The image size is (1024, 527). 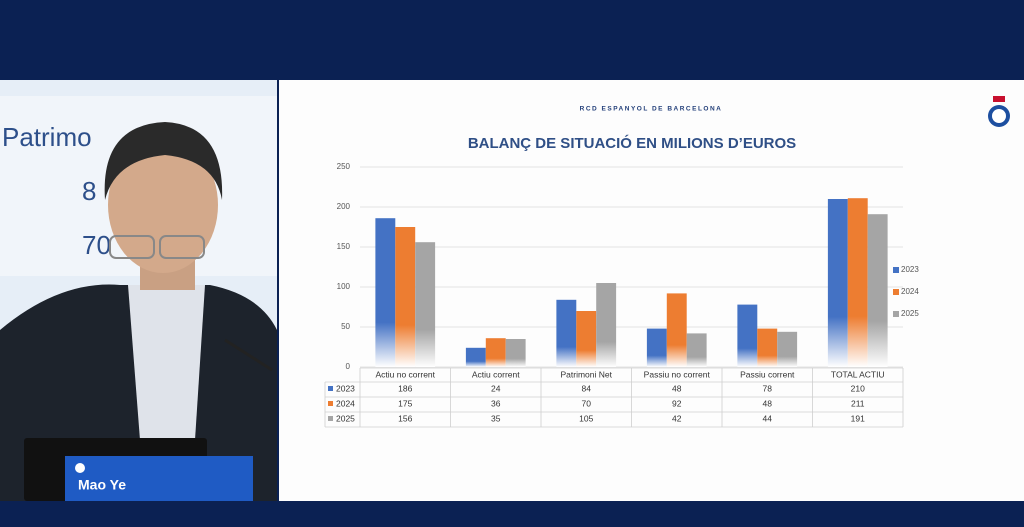 What do you see at coordinates (163, 205) in the screenshot?
I see `head` at bounding box center [163, 205].